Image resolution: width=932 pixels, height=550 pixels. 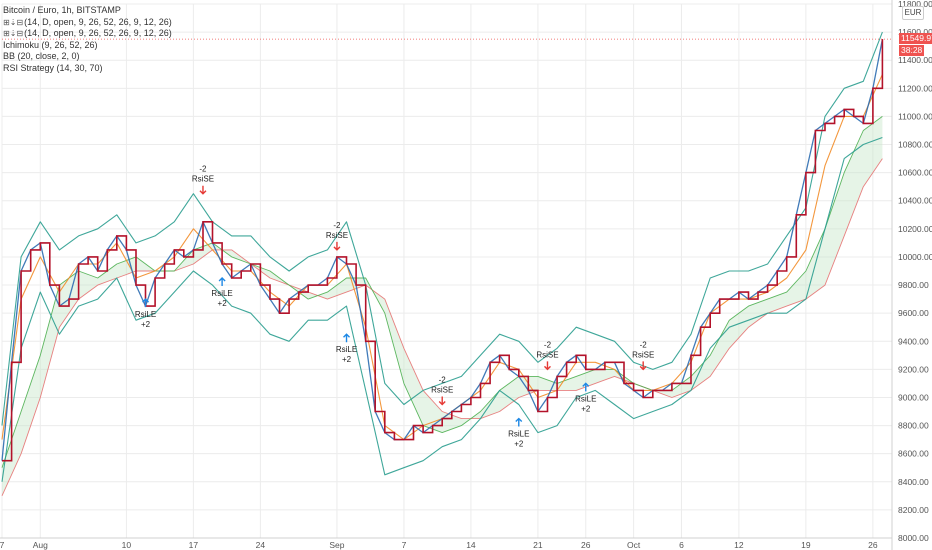 I want to click on x-tick-label: 21, so click(x=538, y=545).